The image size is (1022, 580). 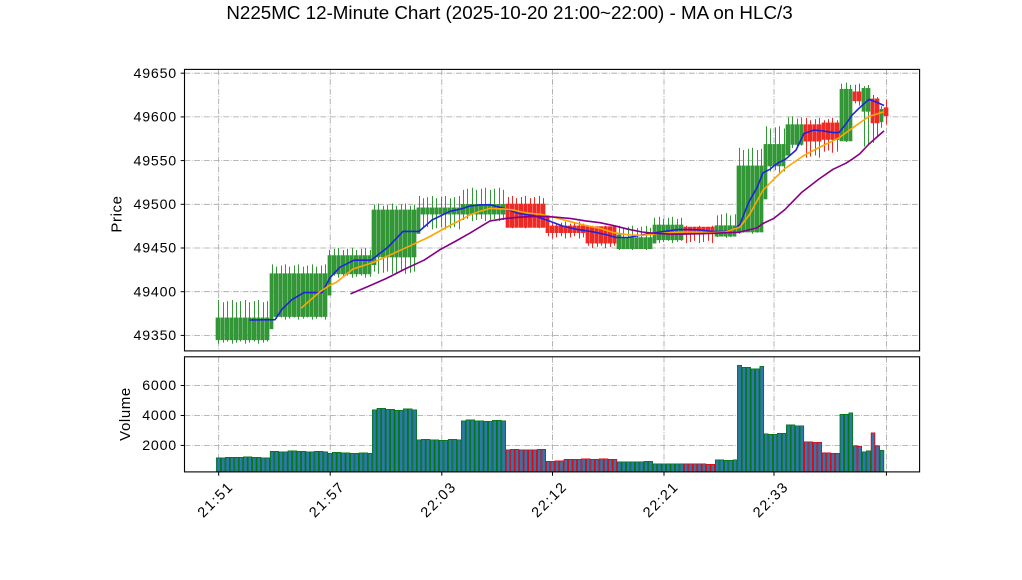 What do you see at coordinates (155, 249) in the screenshot?
I see `svg-text: 49450` at bounding box center [155, 249].